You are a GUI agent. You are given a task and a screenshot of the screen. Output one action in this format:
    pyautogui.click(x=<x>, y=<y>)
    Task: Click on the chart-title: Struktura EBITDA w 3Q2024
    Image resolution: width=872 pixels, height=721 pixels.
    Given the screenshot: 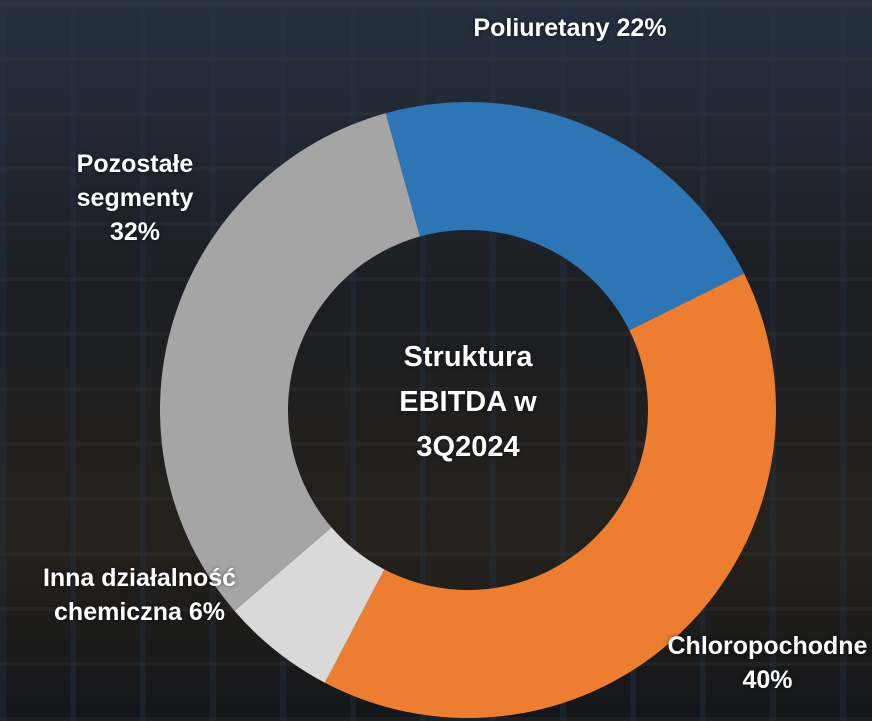 What is the action you would take?
    pyautogui.click(x=468, y=402)
    